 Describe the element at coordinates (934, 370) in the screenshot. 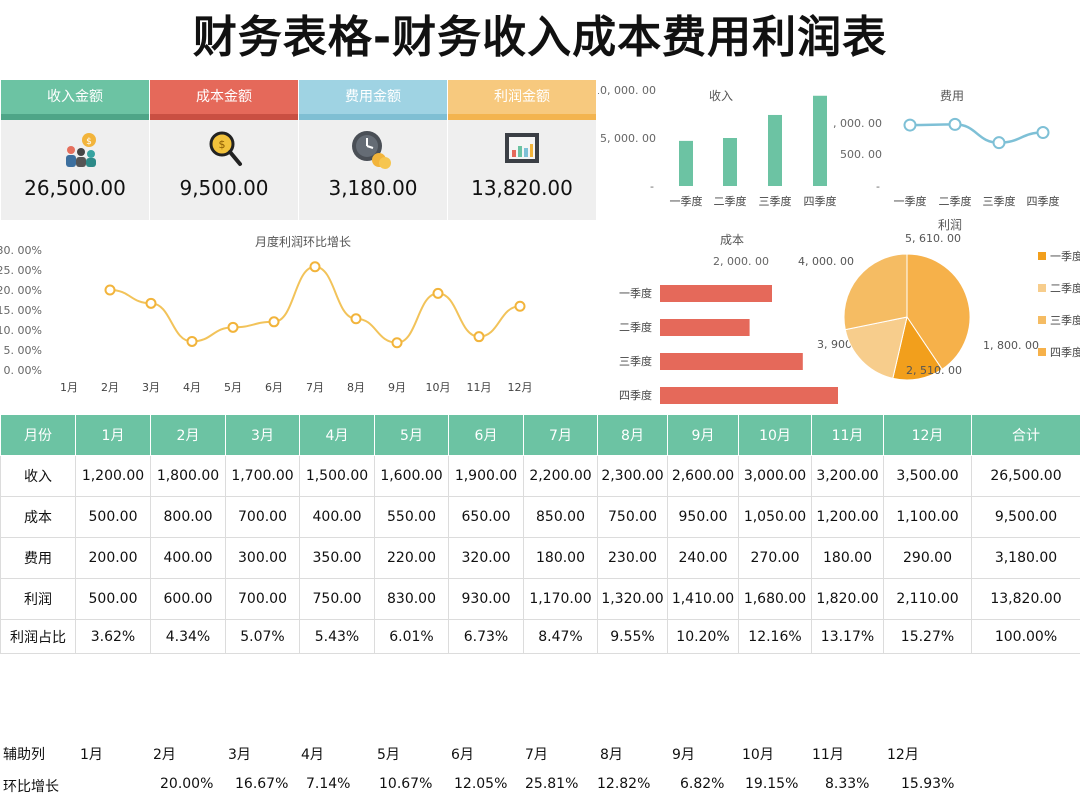

I see `data-label: 2, 510. 00` at that location.